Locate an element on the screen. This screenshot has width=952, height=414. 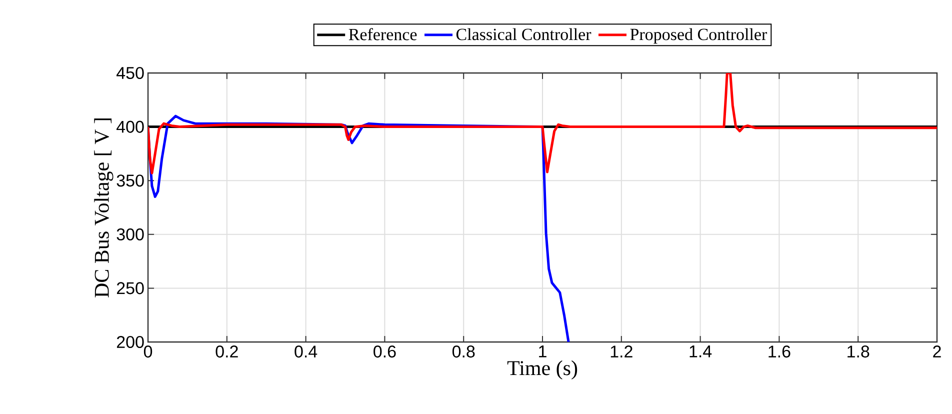
x-tick-label: 0 is located at coordinates (148, 352).